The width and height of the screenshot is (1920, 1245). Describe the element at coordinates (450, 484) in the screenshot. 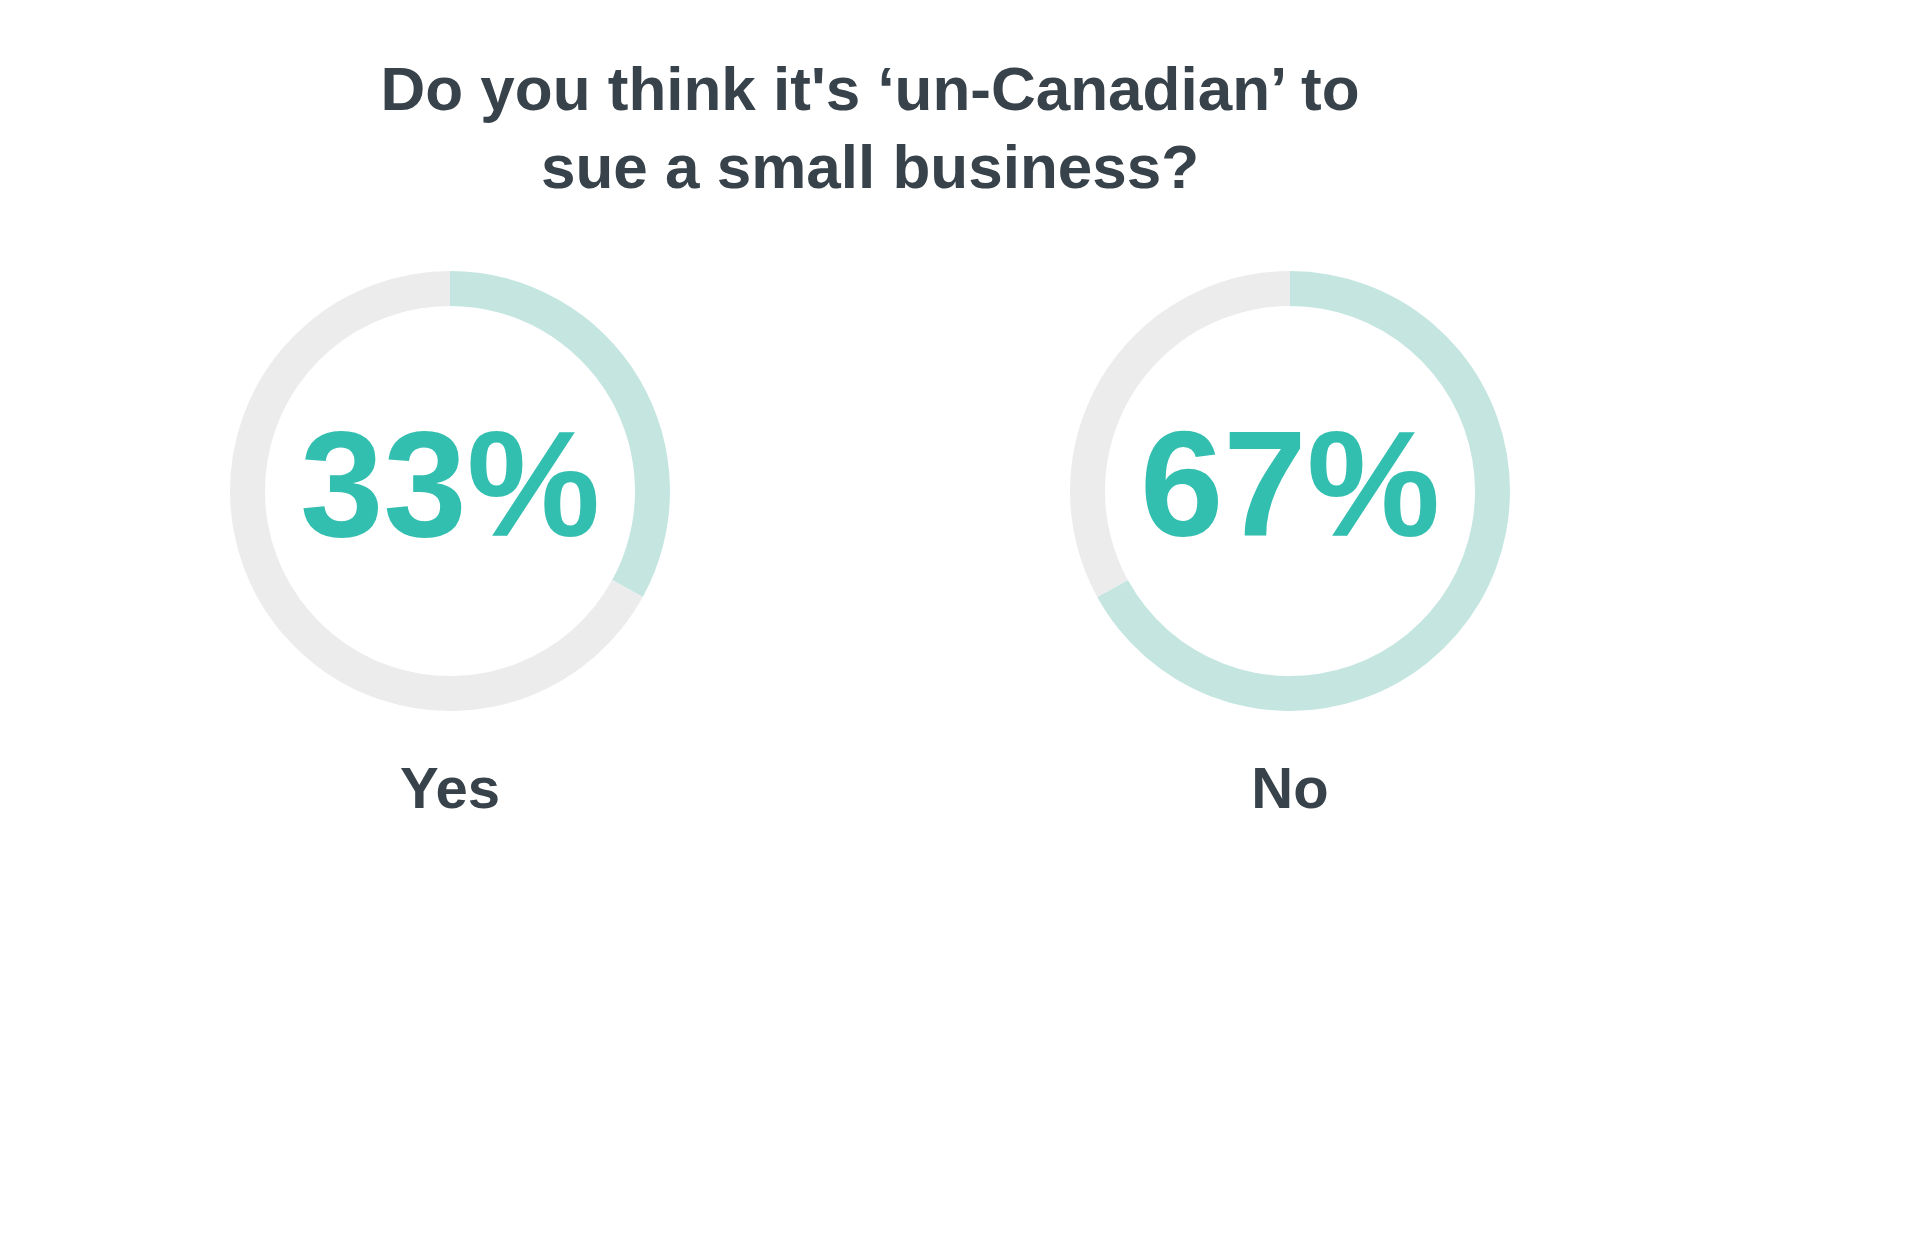

I see `data-label: 33%` at that location.